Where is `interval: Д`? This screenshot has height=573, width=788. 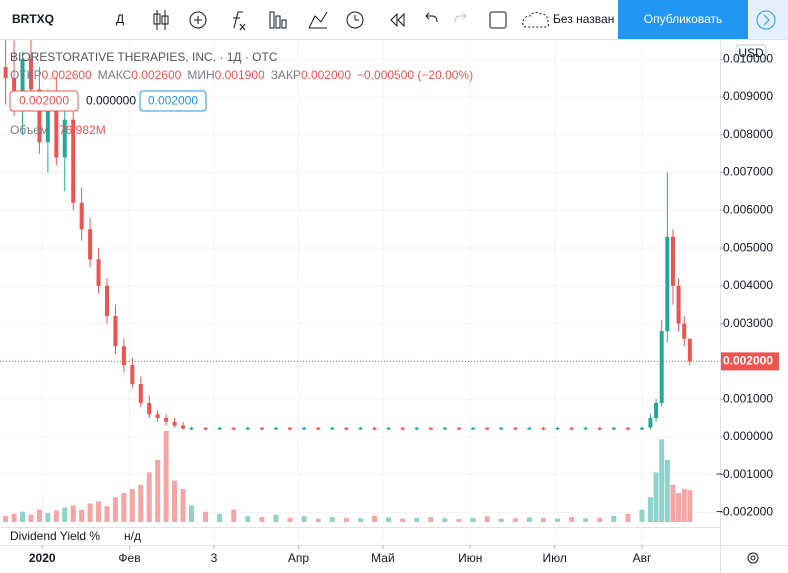
interval: Д is located at coordinates (120, 19).